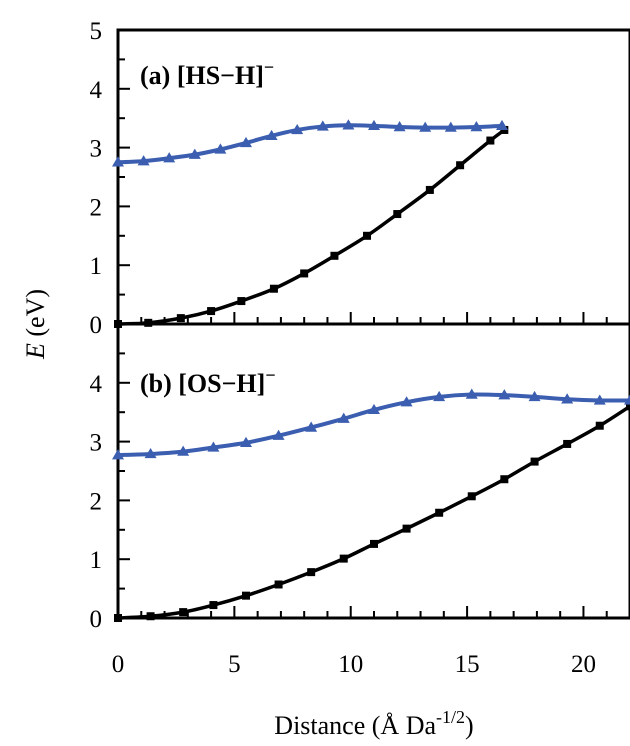 The height and width of the screenshot is (746, 630). What do you see at coordinates (207, 73) in the screenshot?
I see `panel-a-label: (a) [HS−H]−` at bounding box center [207, 73].